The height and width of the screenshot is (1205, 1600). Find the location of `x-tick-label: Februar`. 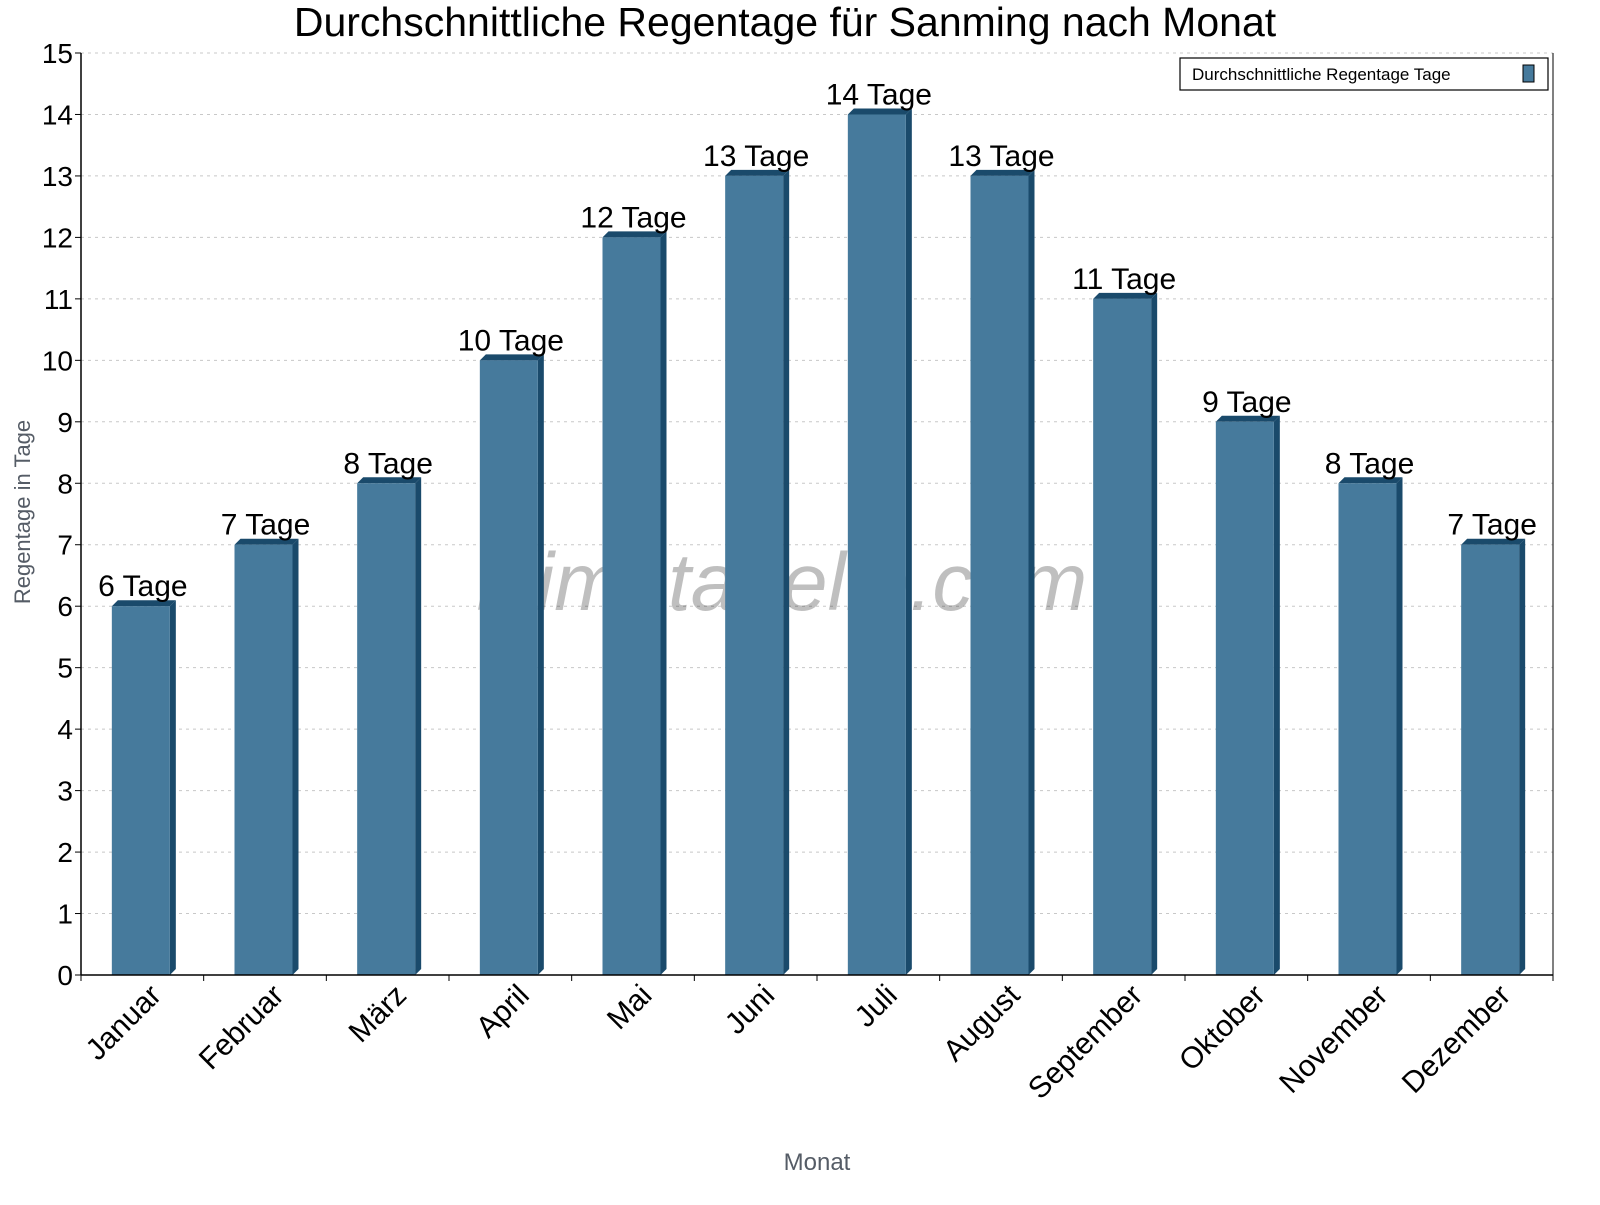

x-tick-label: Februar is located at coordinates (242, 1028).